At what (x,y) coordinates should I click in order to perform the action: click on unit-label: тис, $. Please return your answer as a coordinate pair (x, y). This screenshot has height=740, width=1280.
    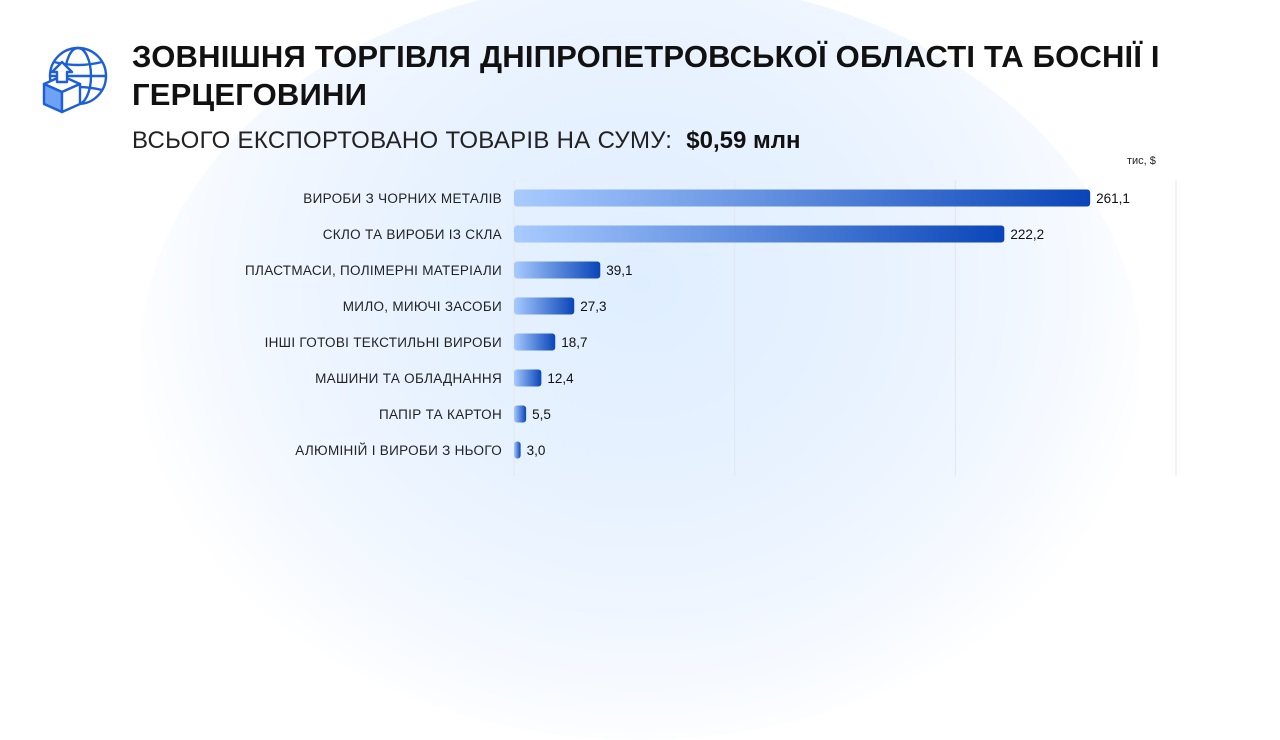
    Looking at the image, I should click on (1141, 161).